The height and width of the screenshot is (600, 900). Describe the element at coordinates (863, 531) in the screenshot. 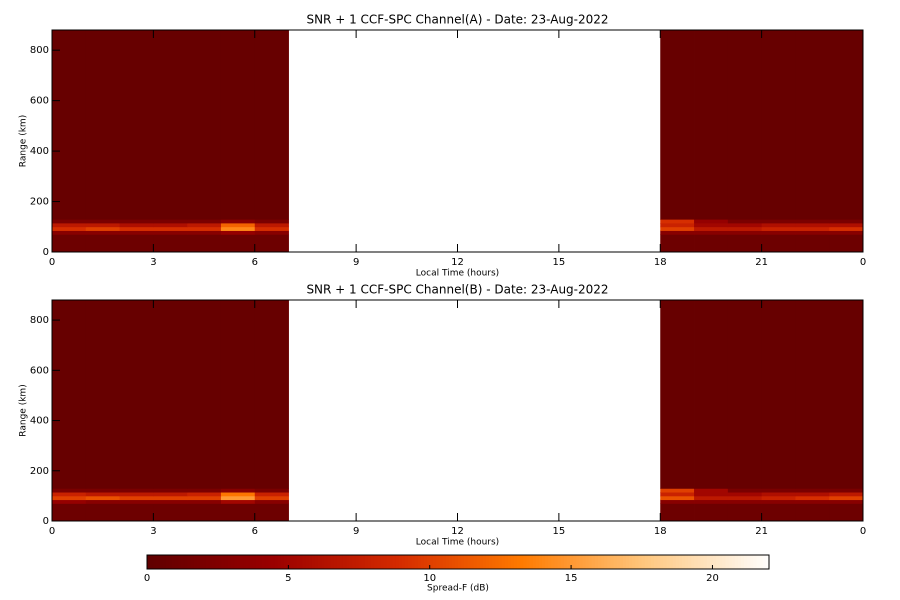

I see `x-tick-label: 0` at that location.